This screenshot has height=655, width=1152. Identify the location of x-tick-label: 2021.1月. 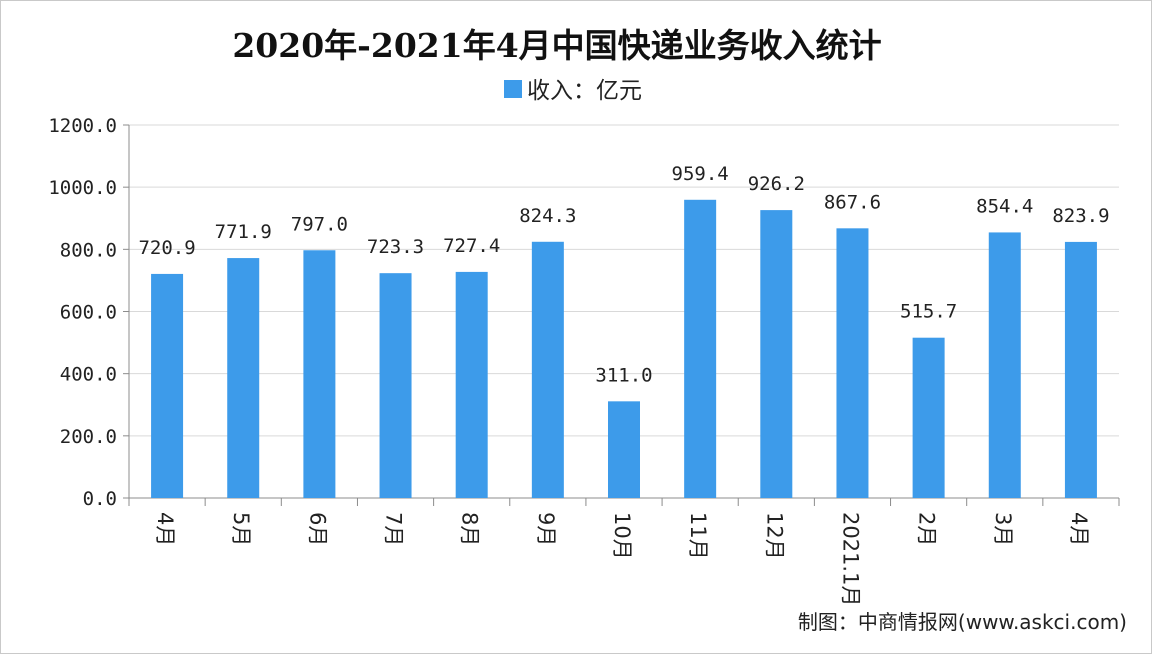
(850, 559).